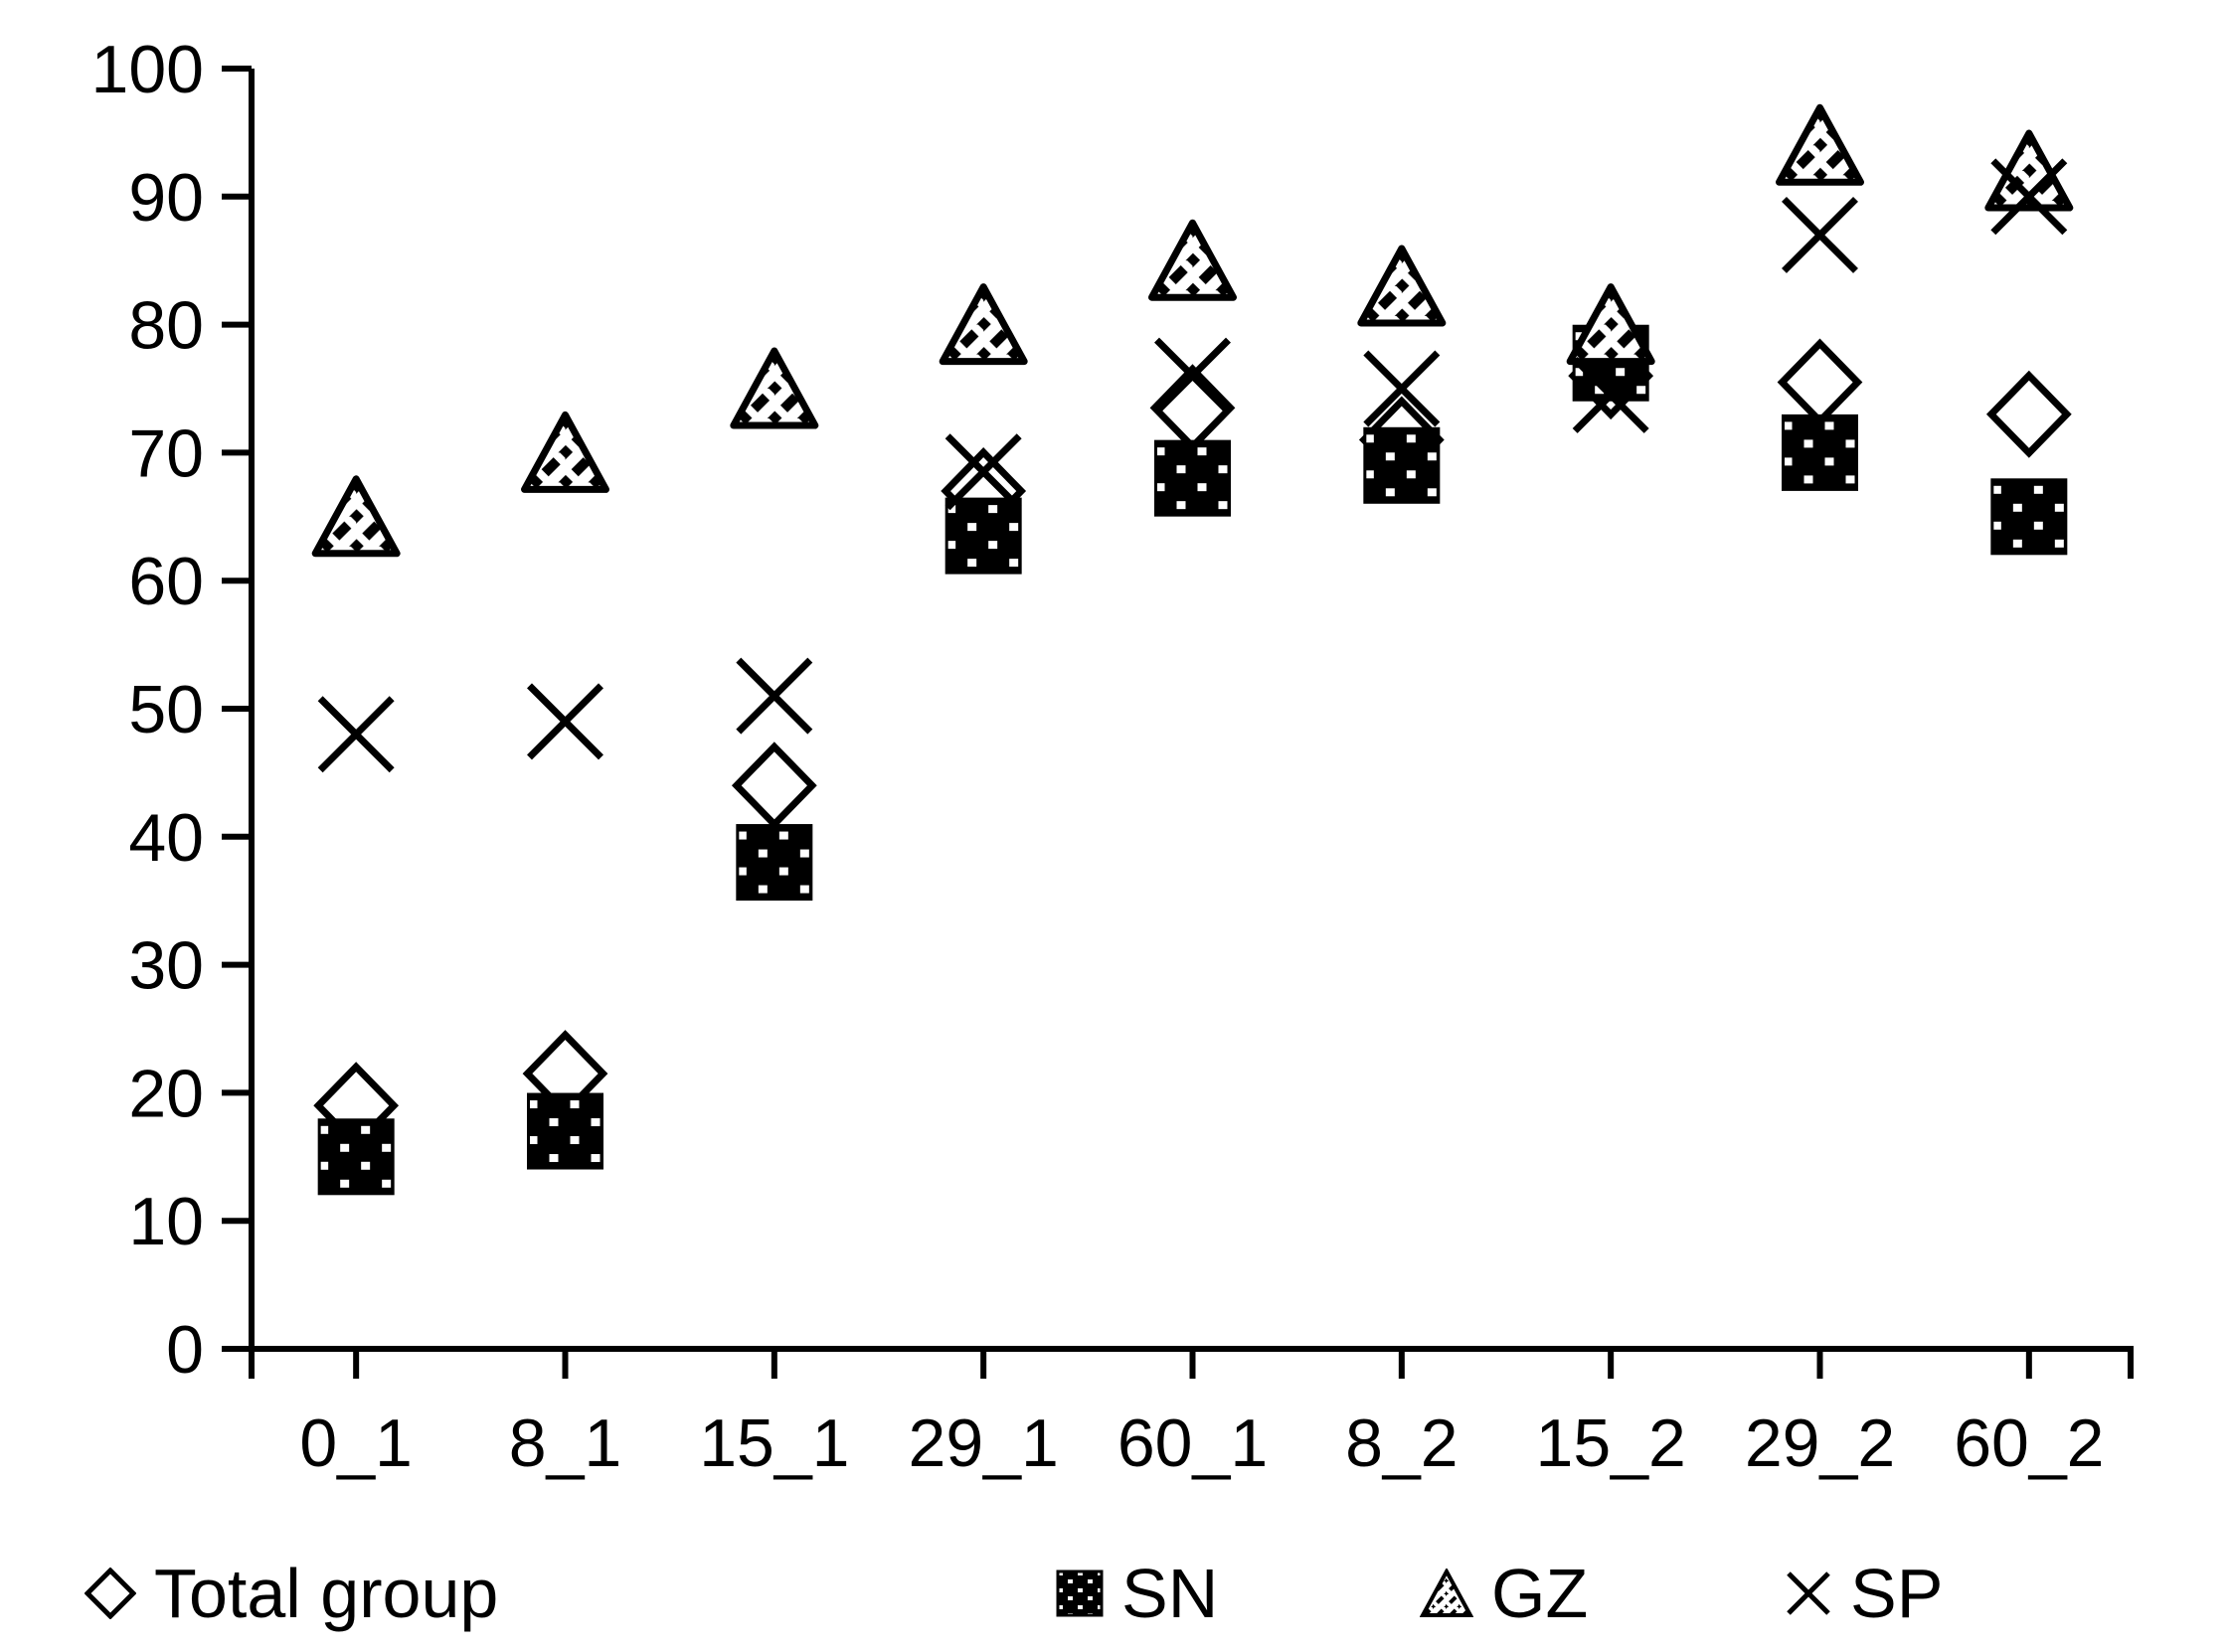  What do you see at coordinates (984, 1443) in the screenshot?
I see `x-tick-label: 29_1` at bounding box center [984, 1443].